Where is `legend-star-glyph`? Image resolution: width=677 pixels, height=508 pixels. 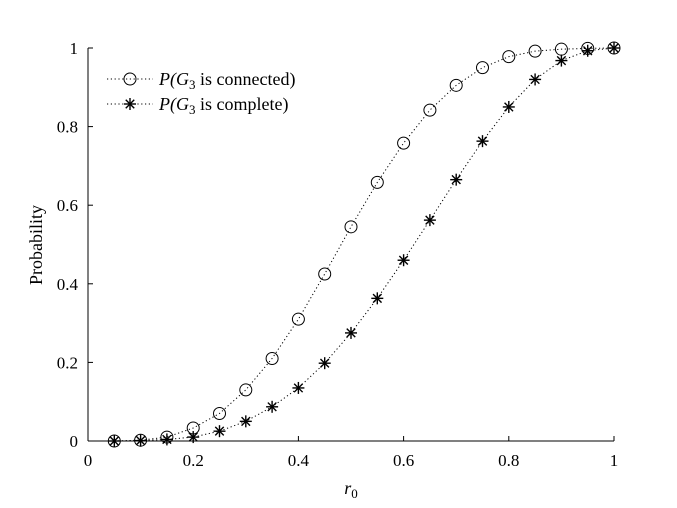 legend-star-glyph is located at coordinates (130, 104).